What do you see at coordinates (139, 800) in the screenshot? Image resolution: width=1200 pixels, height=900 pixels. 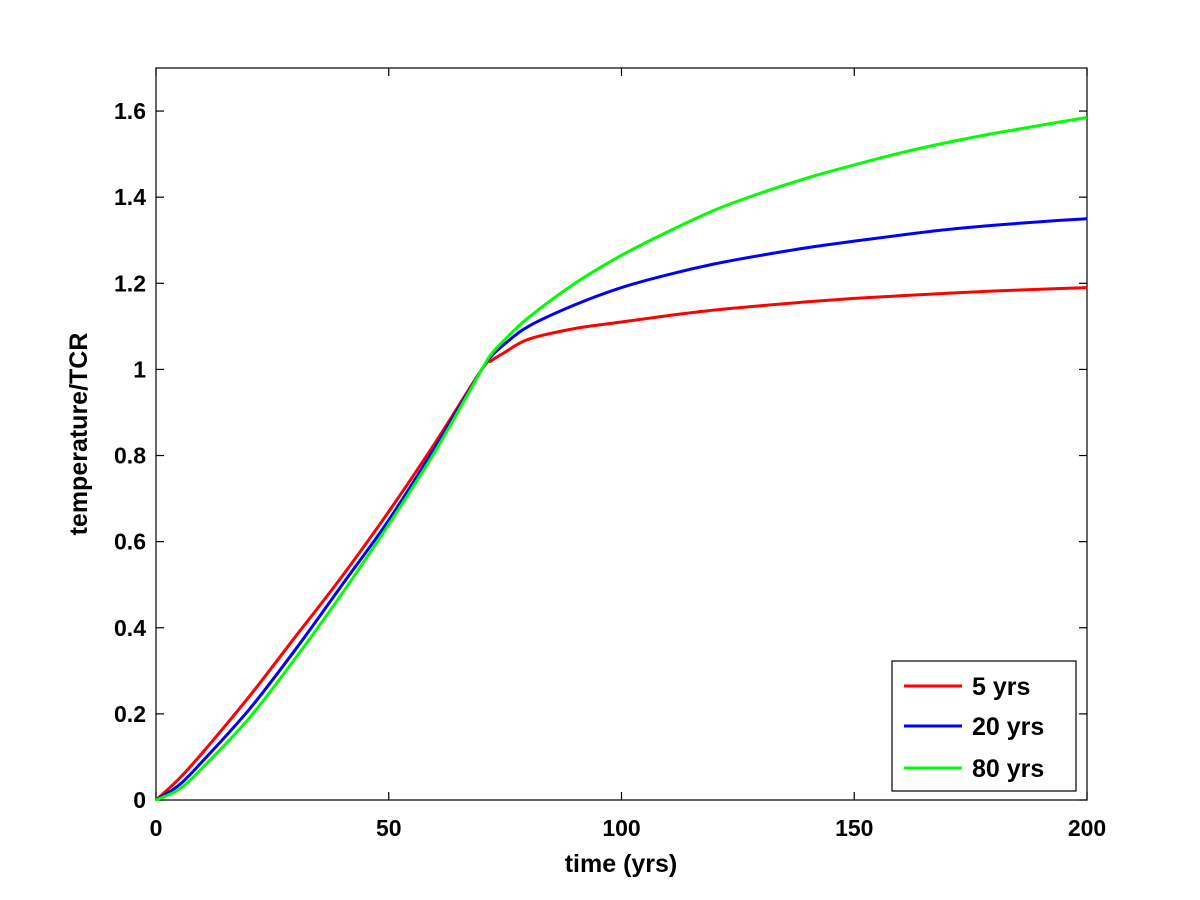 I see `y-tick-label: 0` at bounding box center [139, 800].